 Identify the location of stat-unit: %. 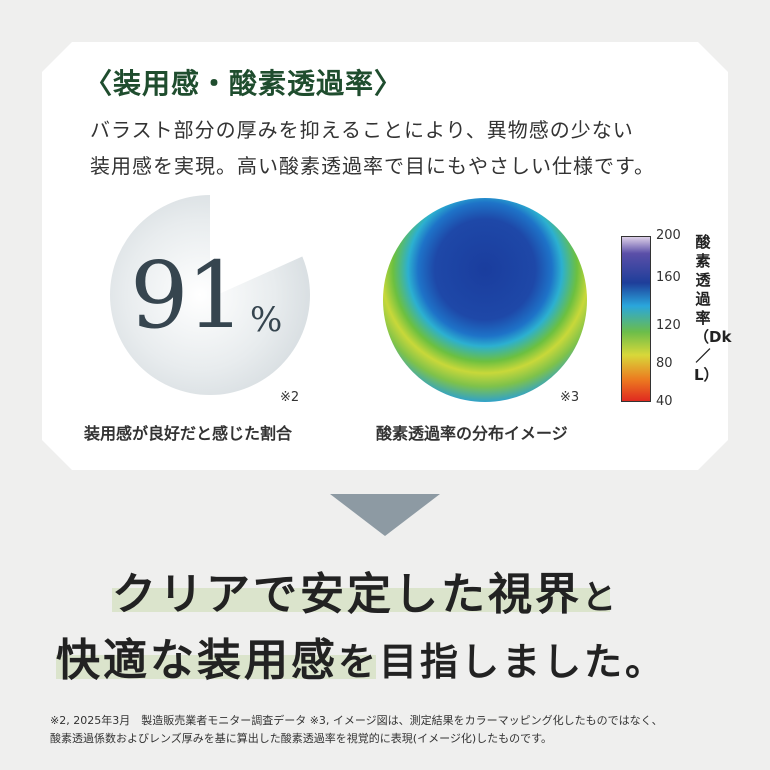
(266, 320).